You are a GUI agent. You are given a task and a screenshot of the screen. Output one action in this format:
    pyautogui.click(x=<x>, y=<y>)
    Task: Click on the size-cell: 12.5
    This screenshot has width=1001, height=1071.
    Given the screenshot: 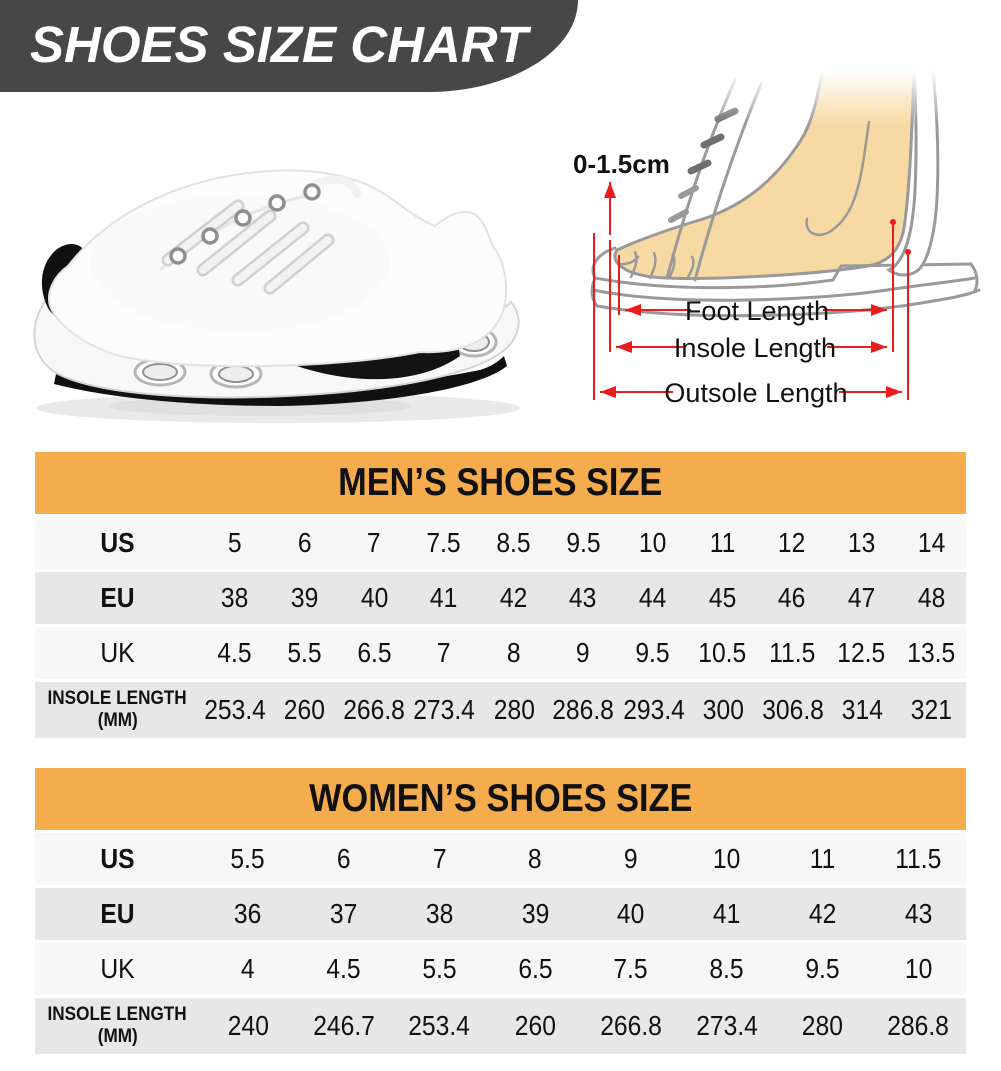 What is the action you would take?
    pyautogui.click(x=861, y=652)
    